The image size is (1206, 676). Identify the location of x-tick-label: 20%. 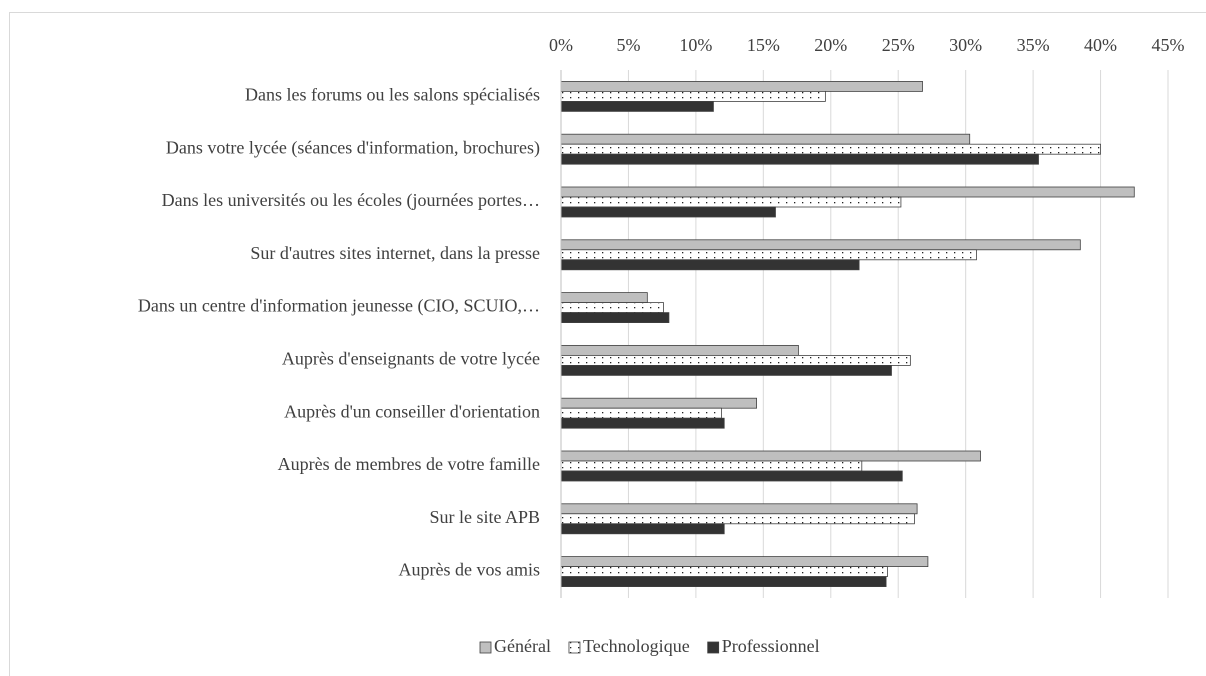
(830, 45).